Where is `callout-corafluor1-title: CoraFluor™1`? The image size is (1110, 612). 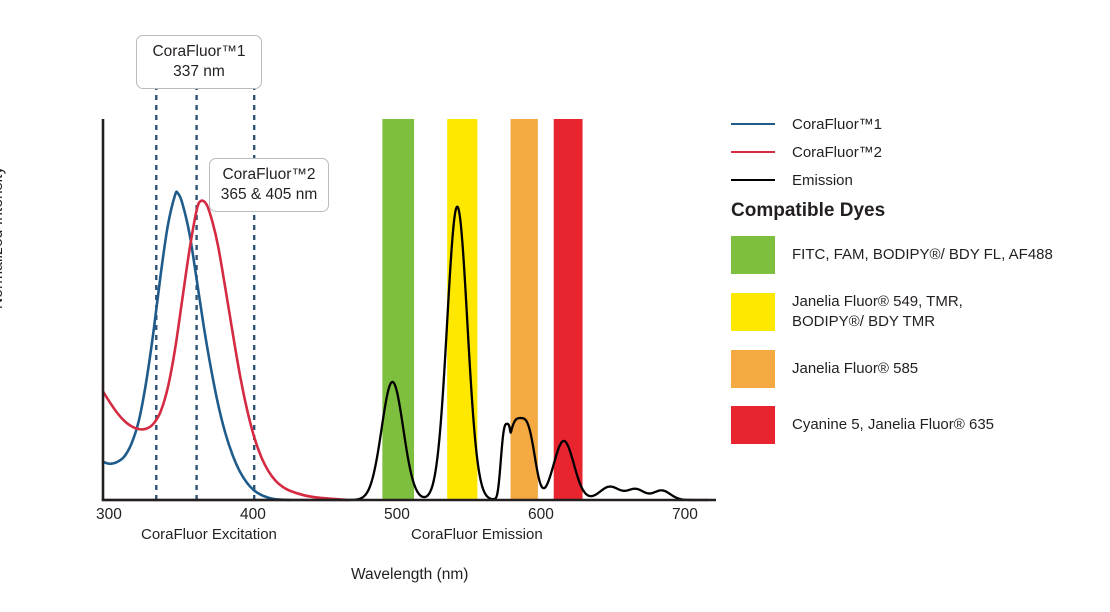 callout-corafluor1-title: CoraFluor™1 is located at coordinates (199, 51).